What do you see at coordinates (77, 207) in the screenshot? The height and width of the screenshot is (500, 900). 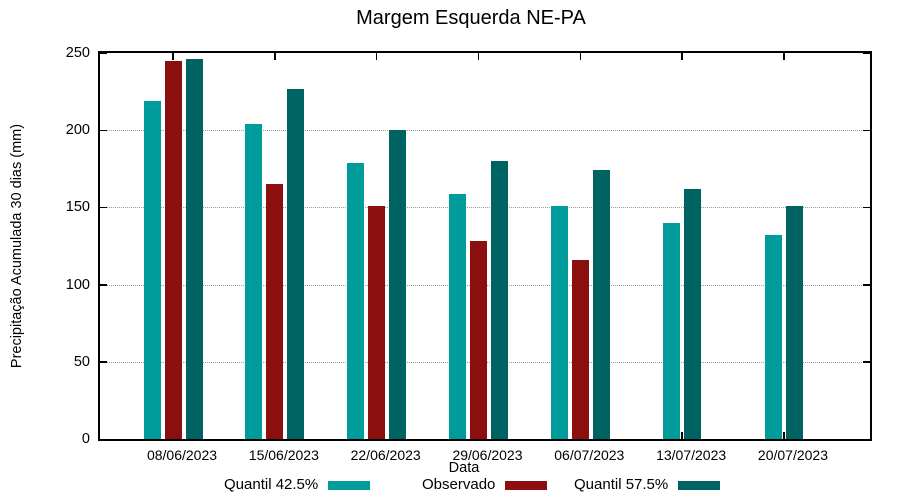 I see `y-tick-label-150: 150` at bounding box center [77, 207].